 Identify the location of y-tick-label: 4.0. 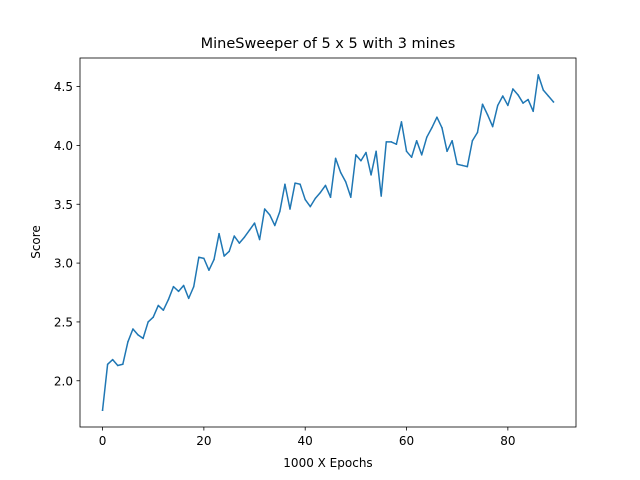
(63, 146).